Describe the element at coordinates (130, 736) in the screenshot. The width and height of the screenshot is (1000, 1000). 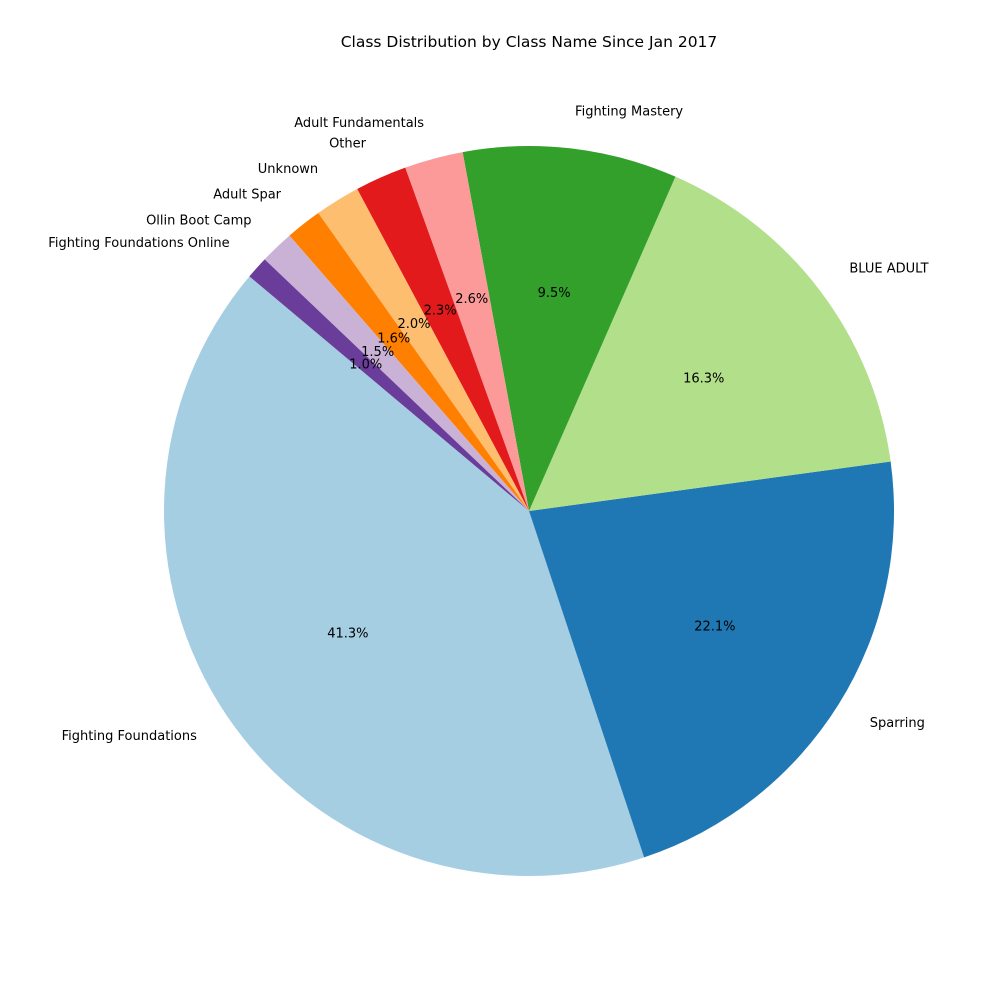
I see `slice-label-fighting-foundations: Fighting Foundations` at that location.